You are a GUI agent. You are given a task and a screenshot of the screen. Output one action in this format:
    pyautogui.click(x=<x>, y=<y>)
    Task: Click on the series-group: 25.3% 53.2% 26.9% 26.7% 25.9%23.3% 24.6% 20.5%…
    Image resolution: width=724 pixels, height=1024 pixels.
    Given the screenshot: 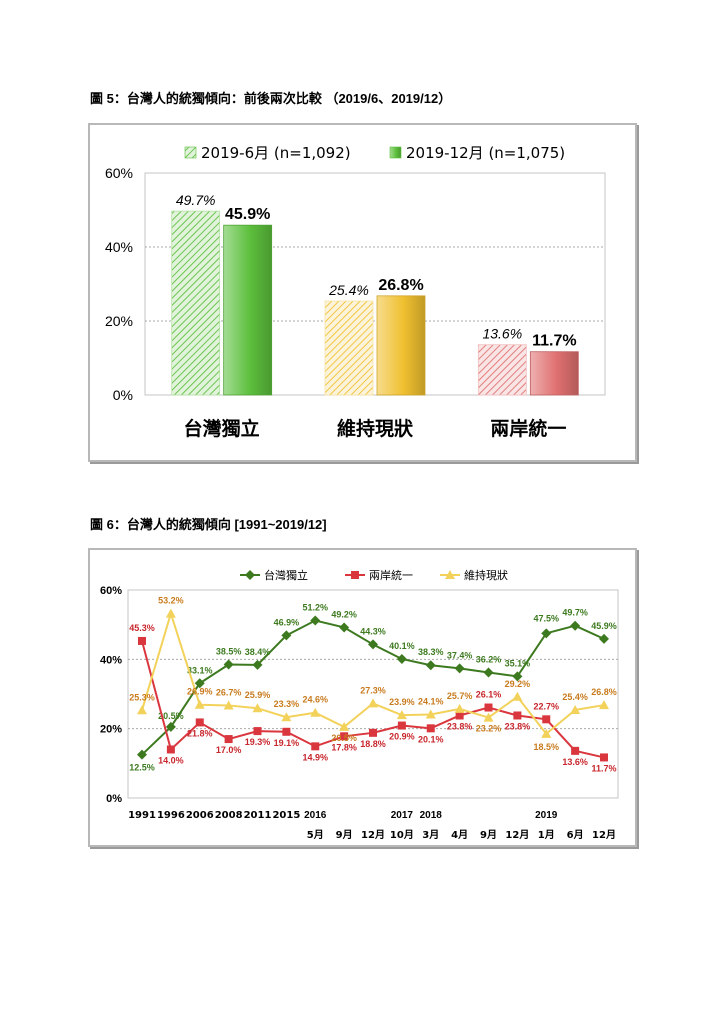 What is the action you would take?
    pyautogui.click(x=373, y=674)
    